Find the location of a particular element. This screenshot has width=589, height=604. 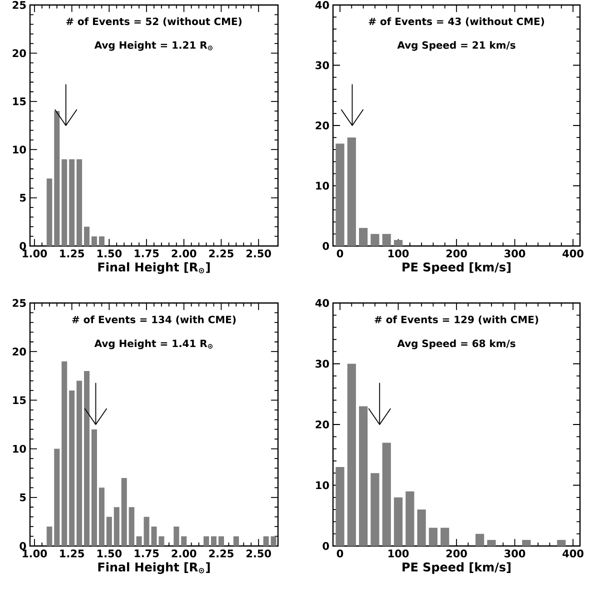

annotation: # of Events = 43 (without CME) is located at coordinates (456, 21).